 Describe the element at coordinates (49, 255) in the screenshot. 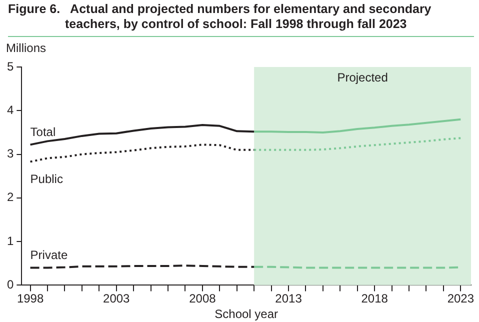

I see `series-label: Private` at that location.